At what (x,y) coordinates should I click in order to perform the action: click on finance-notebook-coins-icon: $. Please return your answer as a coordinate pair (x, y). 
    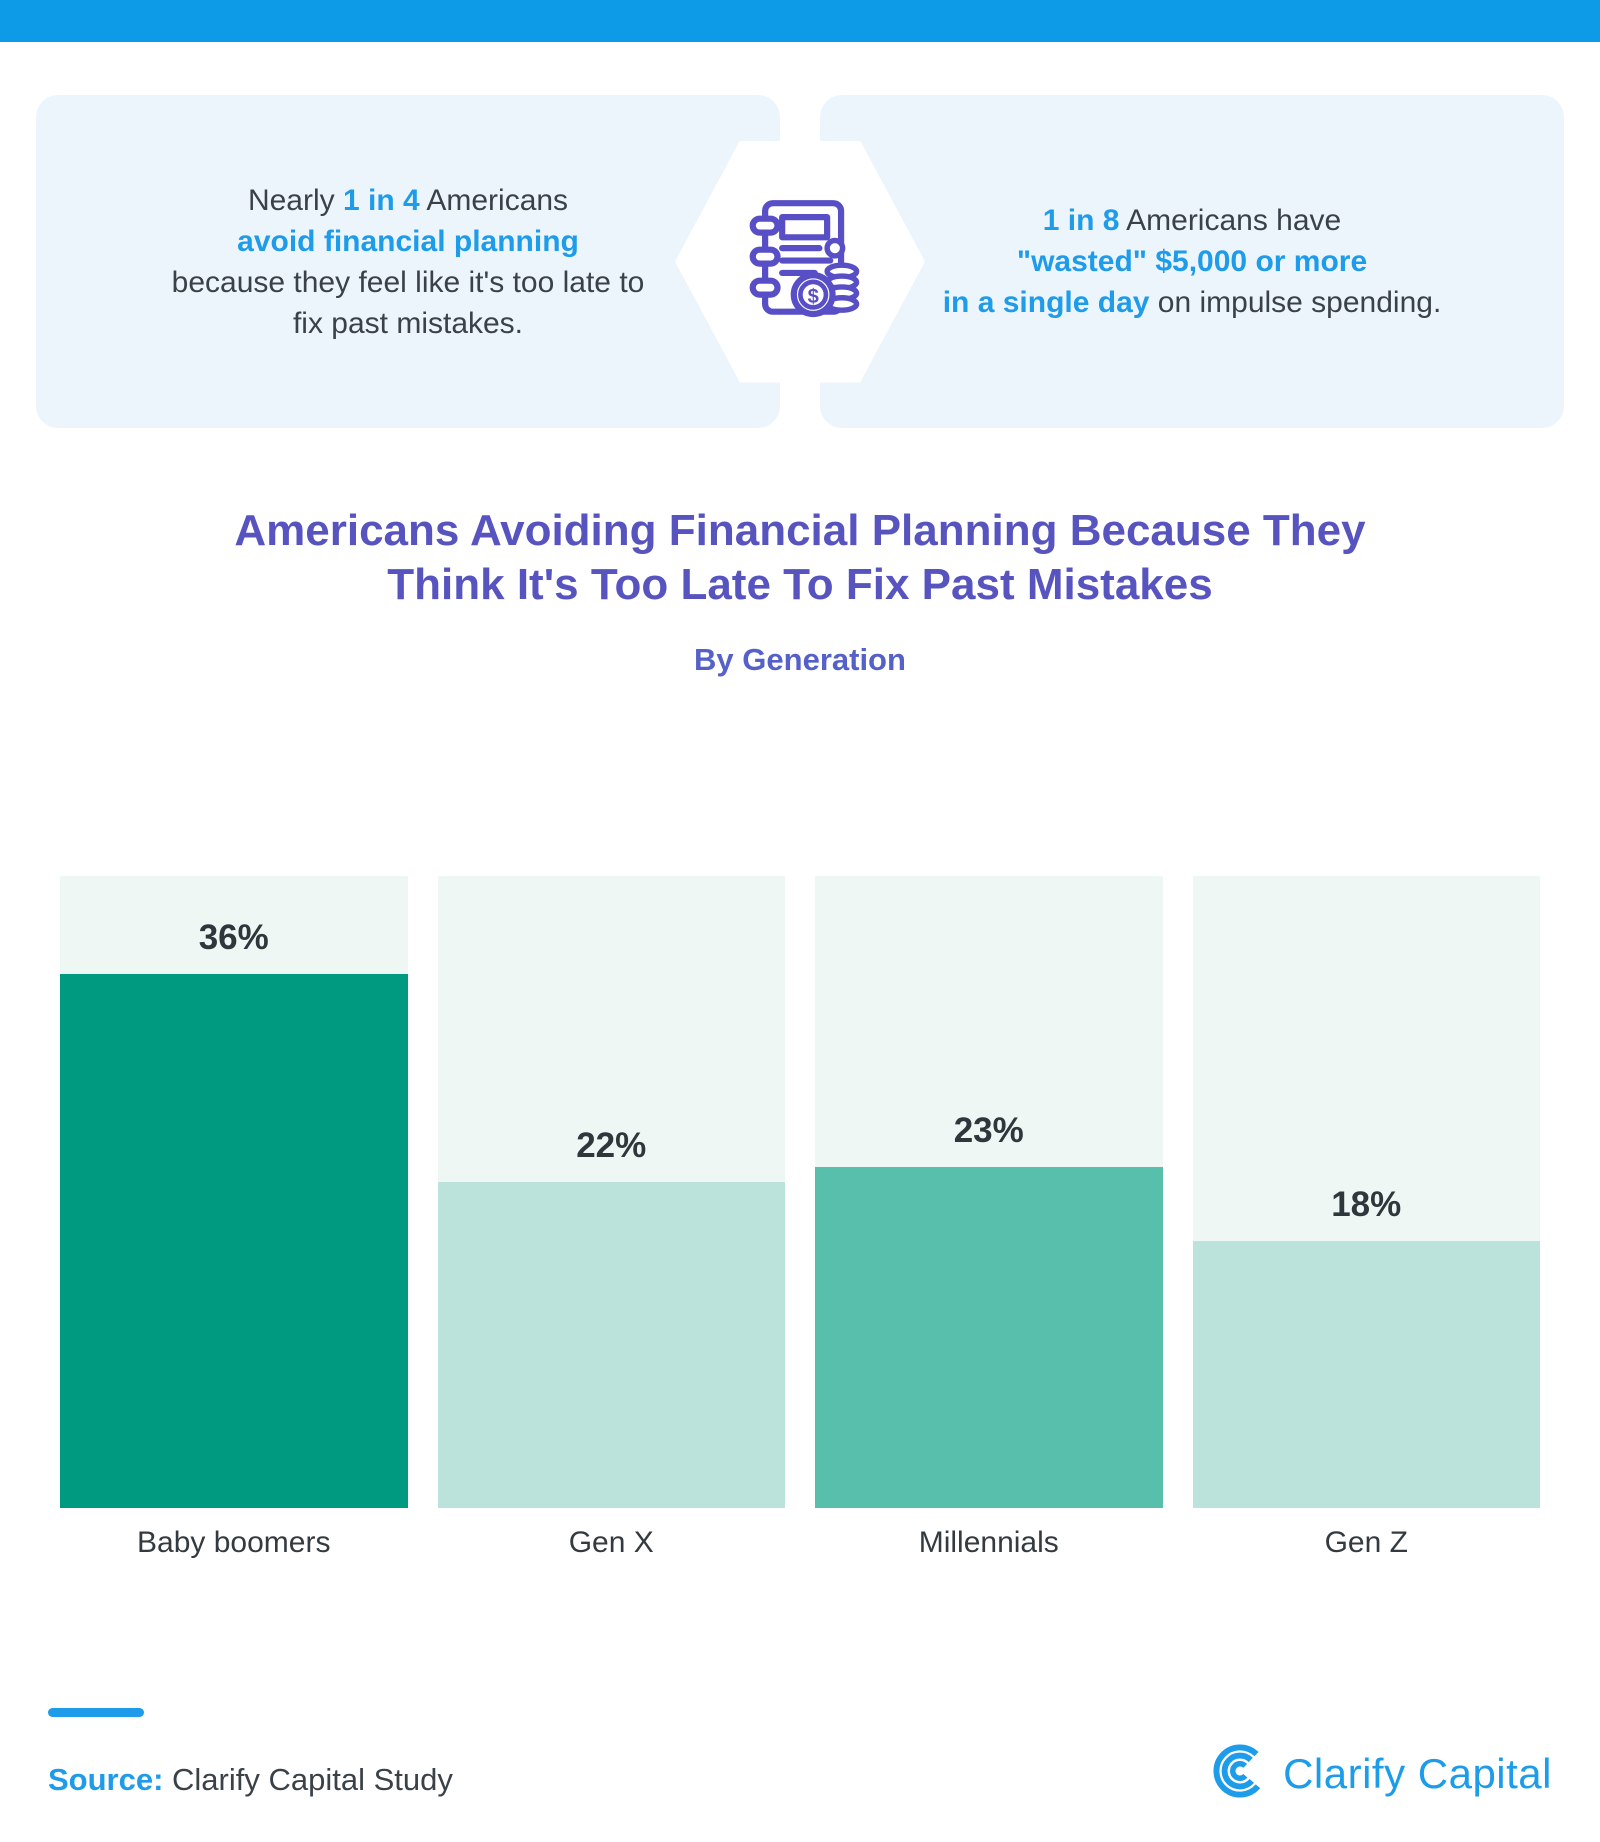
    Looking at the image, I should click on (800, 261).